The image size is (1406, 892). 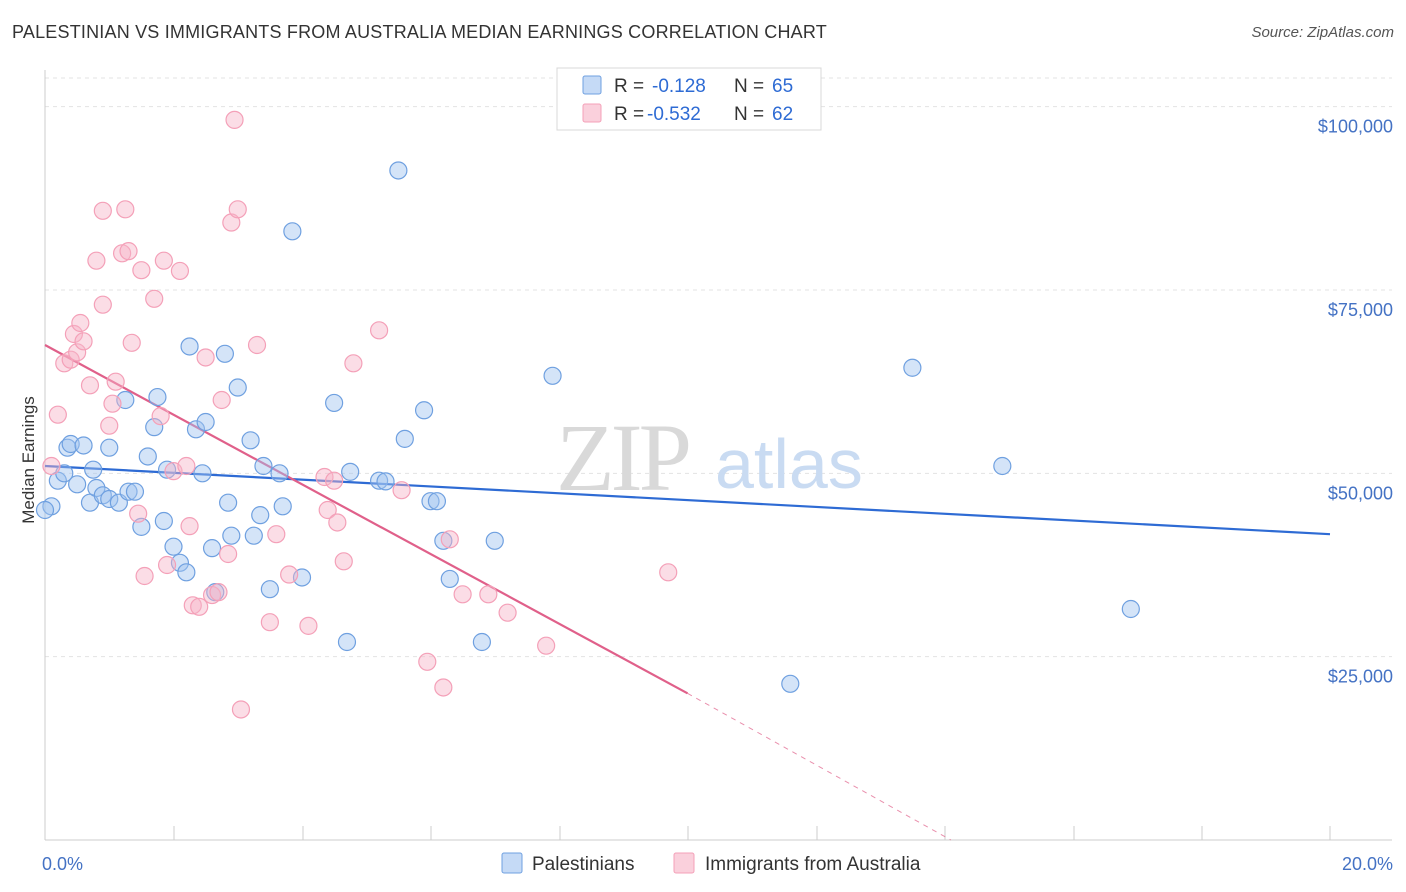 I want to click on bottom-label-palestinians: Palestinians, so click(x=583, y=864).